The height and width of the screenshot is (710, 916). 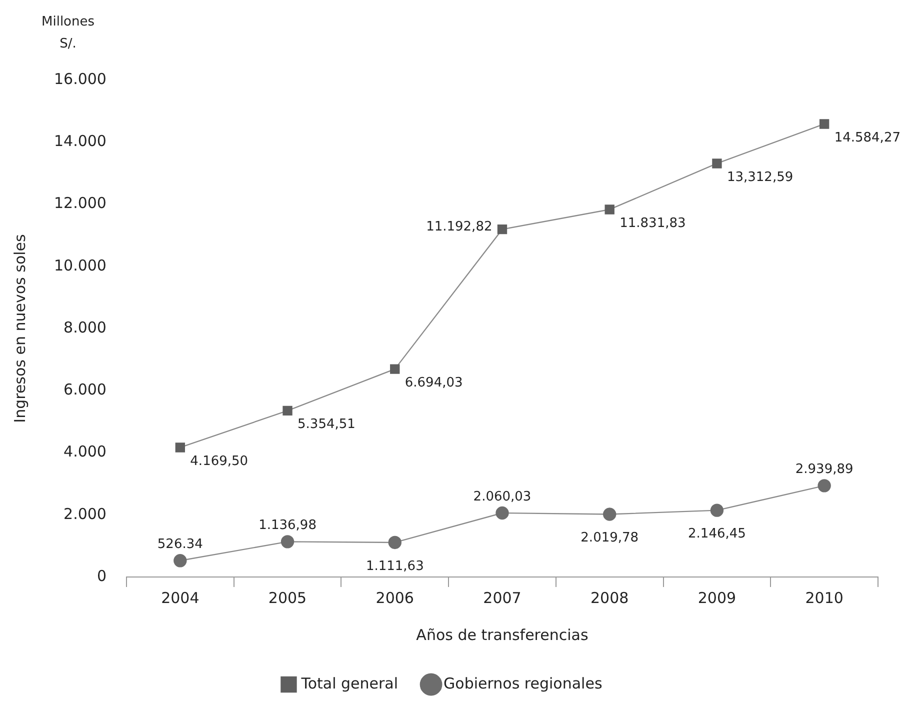 I want to click on data-label: 13,312,59, so click(x=760, y=177).